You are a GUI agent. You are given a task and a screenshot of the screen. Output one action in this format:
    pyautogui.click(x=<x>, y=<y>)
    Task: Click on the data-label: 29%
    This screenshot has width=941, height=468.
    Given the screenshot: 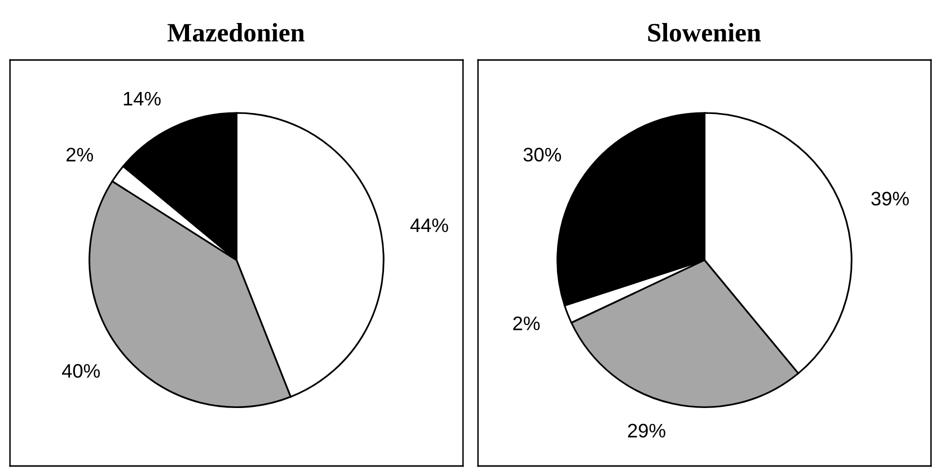 What is the action you would take?
    pyautogui.click(x=647, y=431)
    